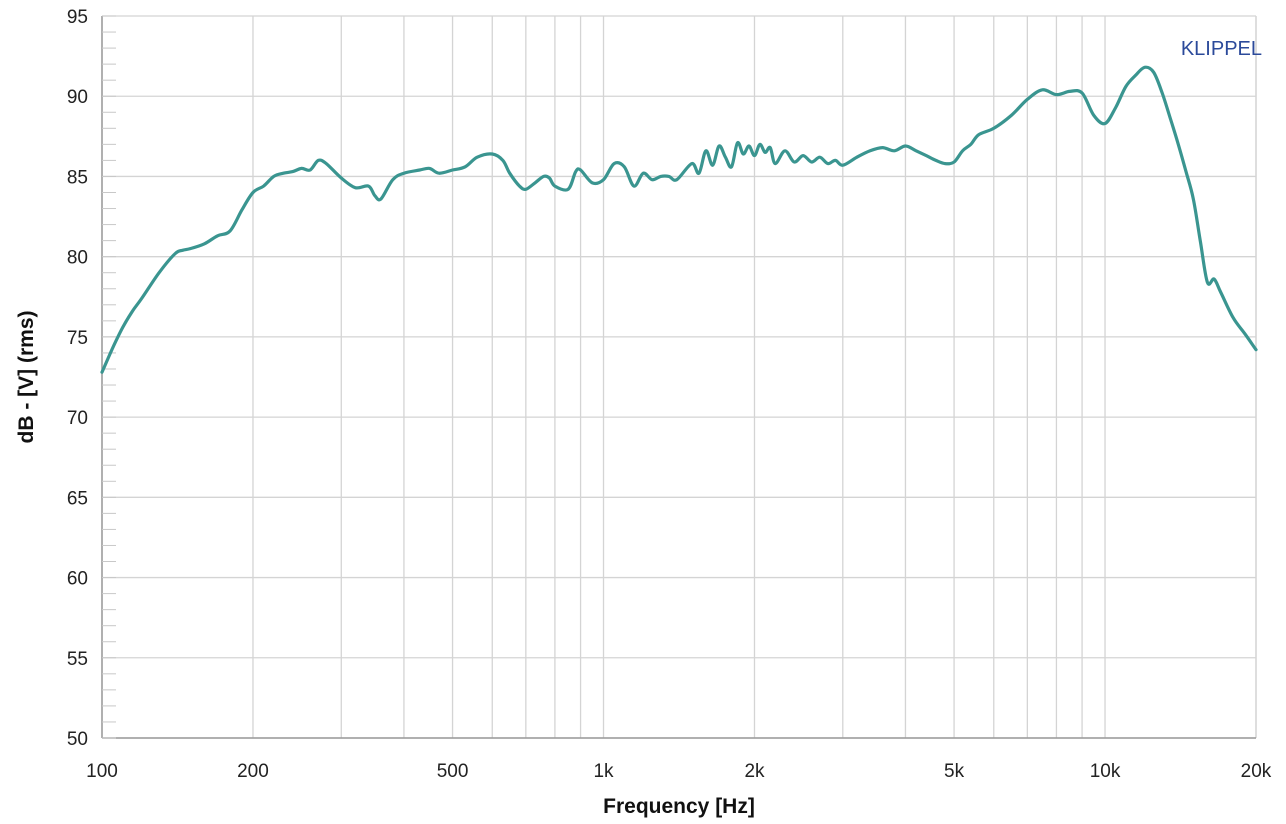 Image resolution: width=1286 pixels, height=824 pixels. I want to click on y-tick-label: 75, so click(77, 338).